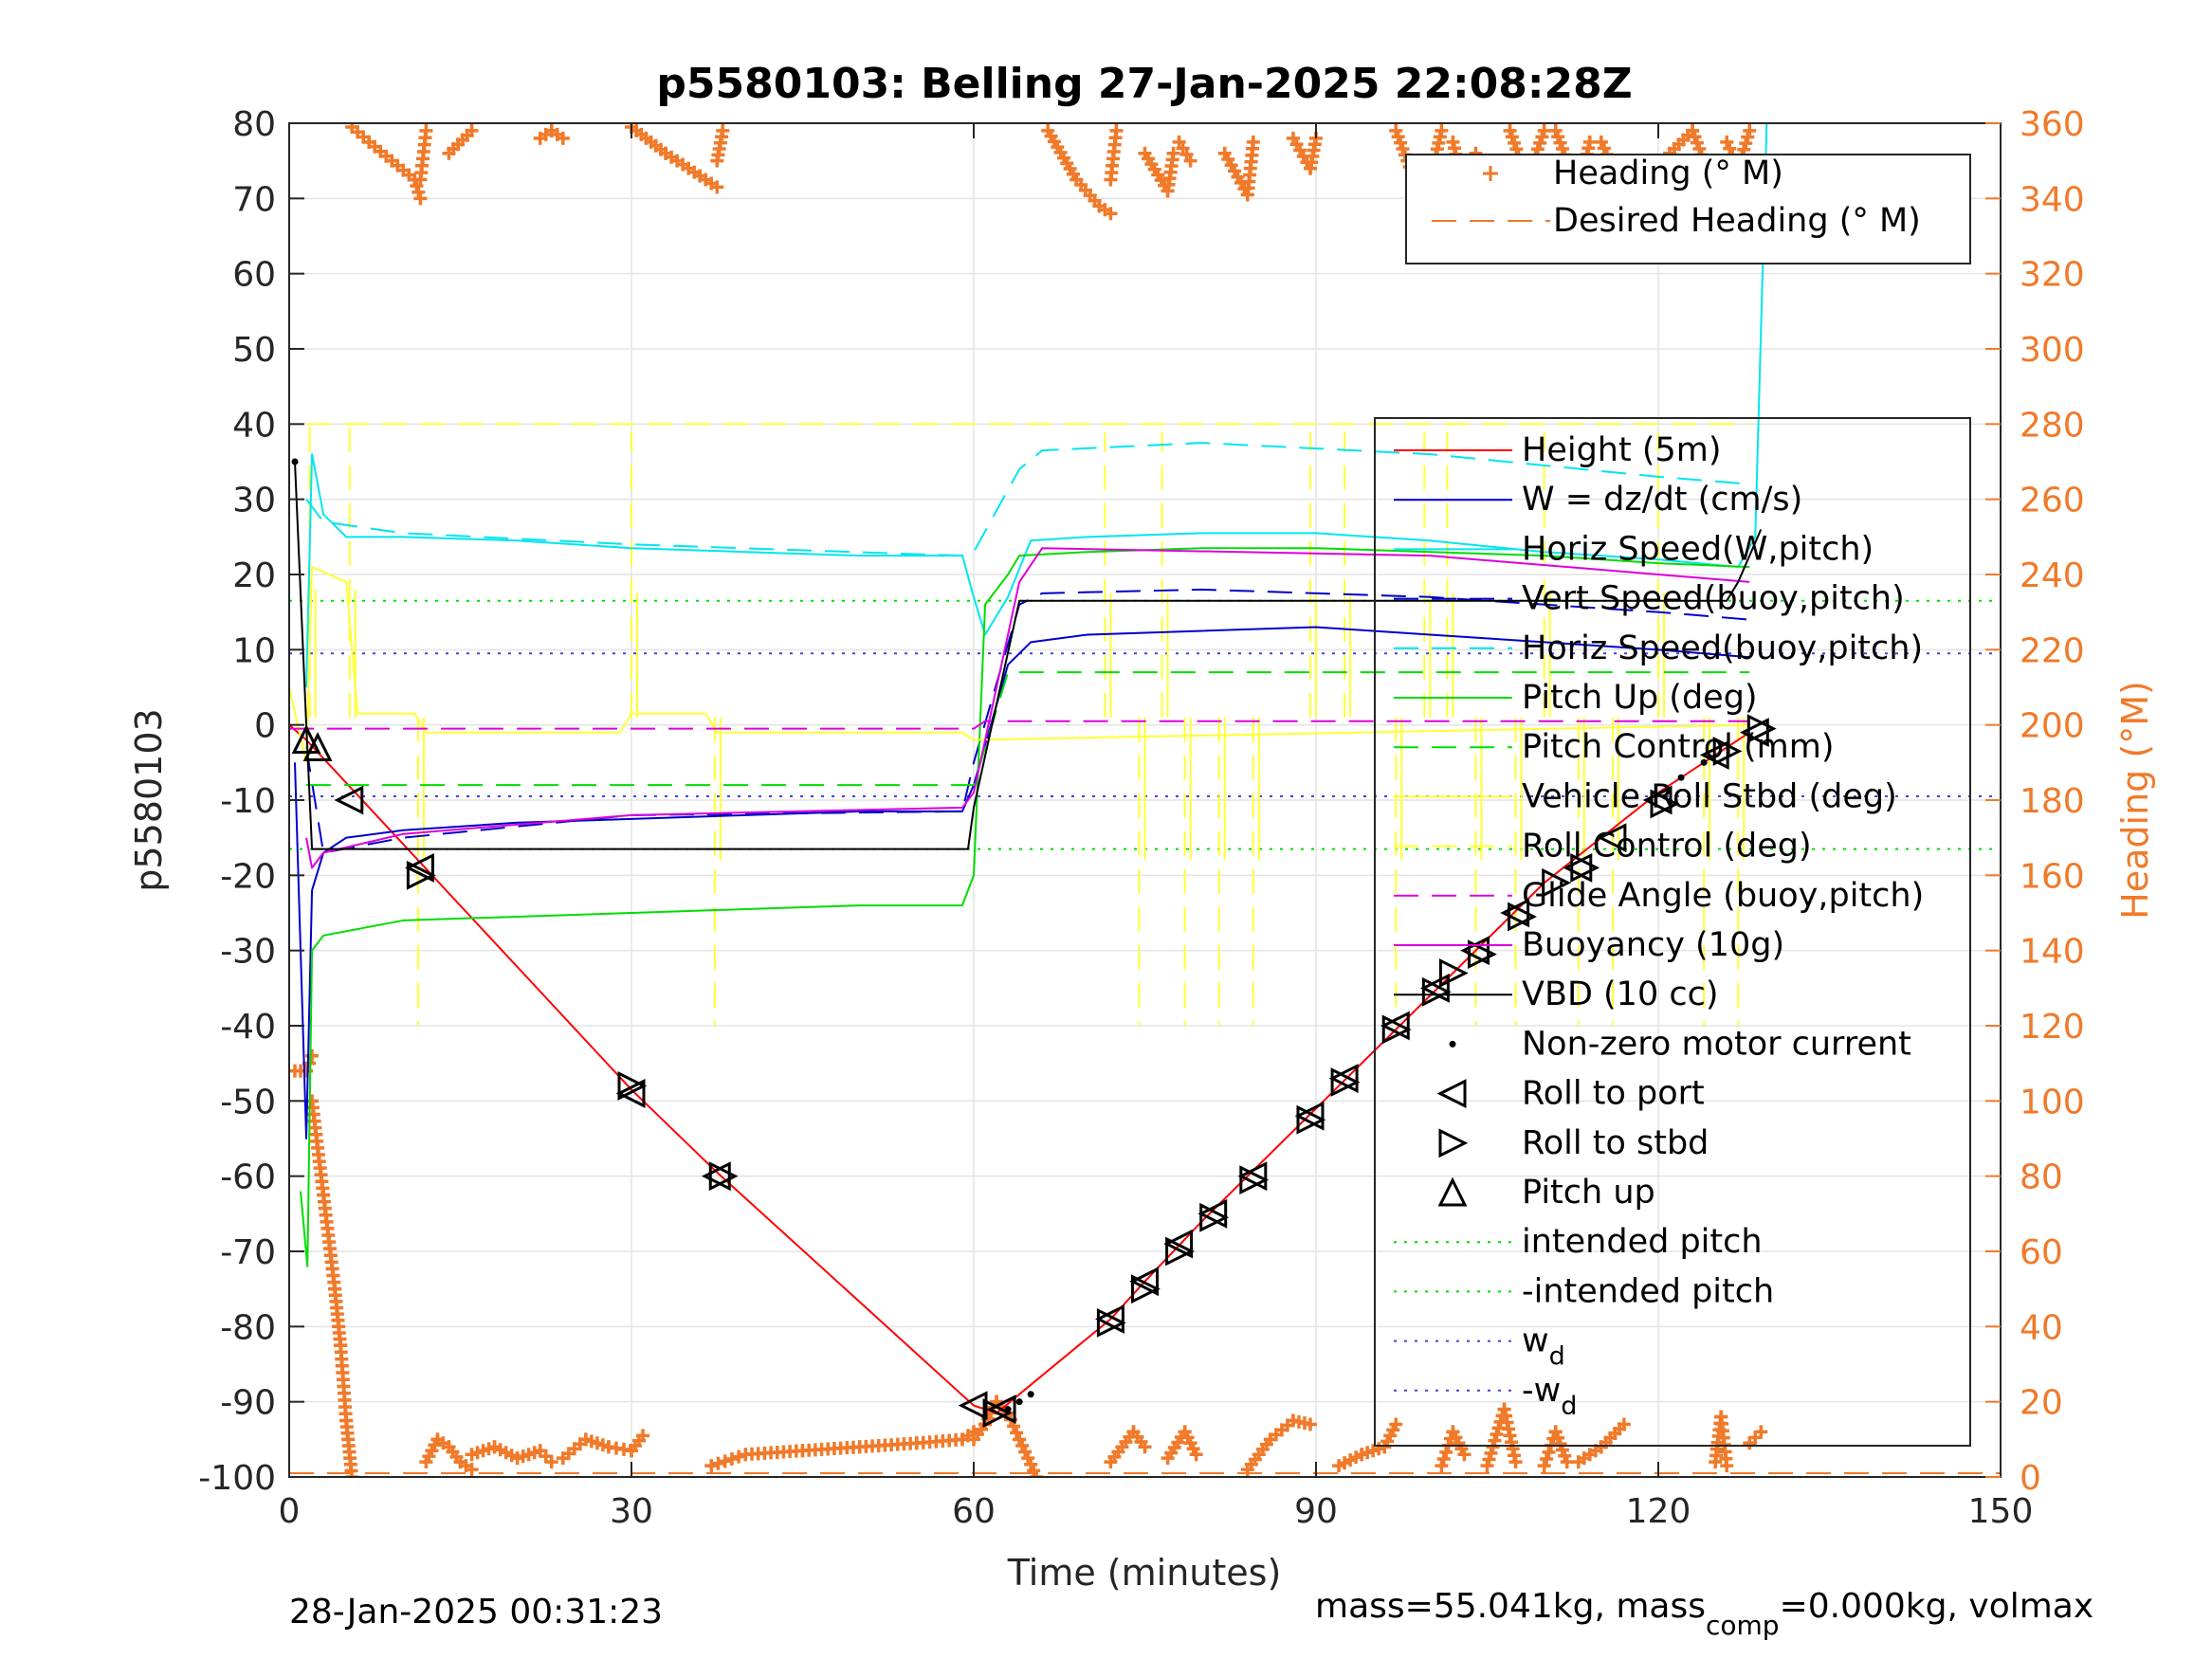 This screenshot has height=1659, width=2212. I want to click on legend-sample-tri-right, so click(1453, 1143).